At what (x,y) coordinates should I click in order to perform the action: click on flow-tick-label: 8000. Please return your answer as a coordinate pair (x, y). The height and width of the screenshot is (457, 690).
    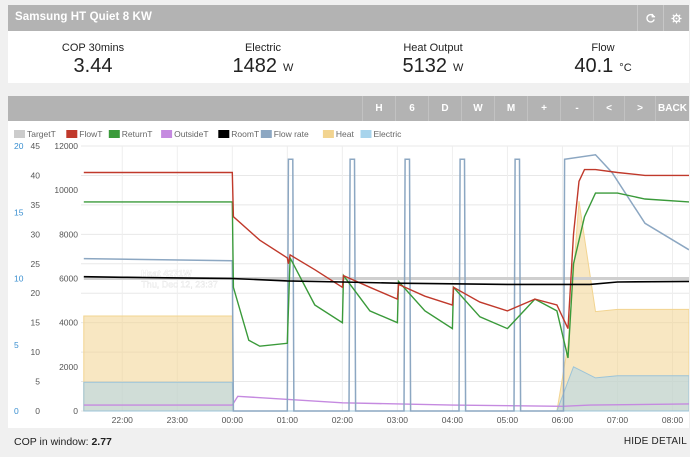
    Looking at the image, I should click on (68, 234).